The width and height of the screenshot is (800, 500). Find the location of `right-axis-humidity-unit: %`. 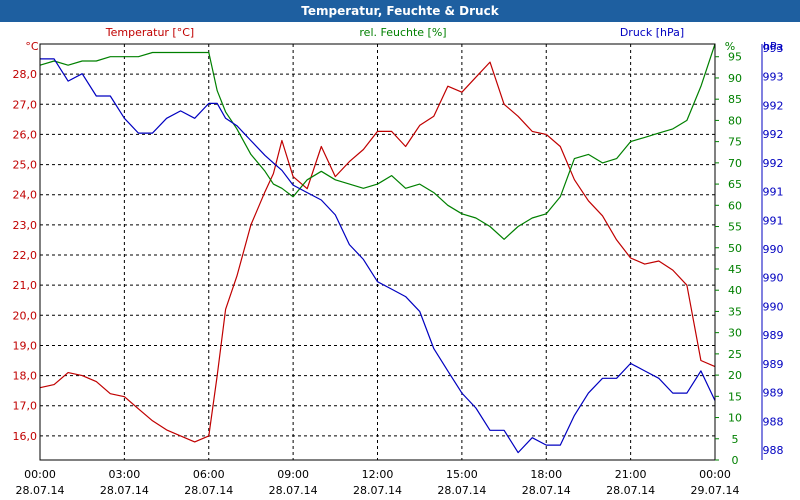

right-axis-humidity-unit: % is located at coordinates (730, 46).